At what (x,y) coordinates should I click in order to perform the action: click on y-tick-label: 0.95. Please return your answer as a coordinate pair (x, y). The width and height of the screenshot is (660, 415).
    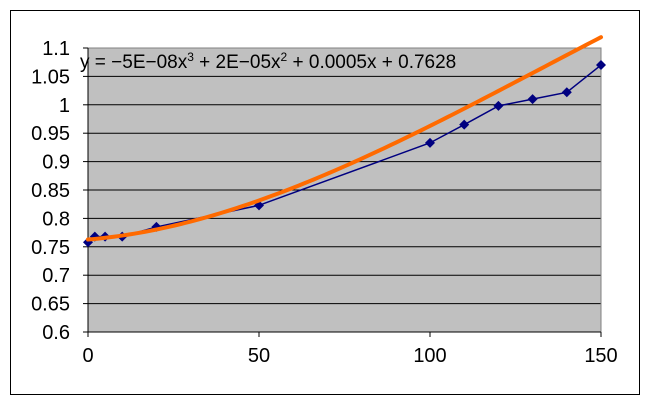
    Looking at the image, I should click on (50, 134).